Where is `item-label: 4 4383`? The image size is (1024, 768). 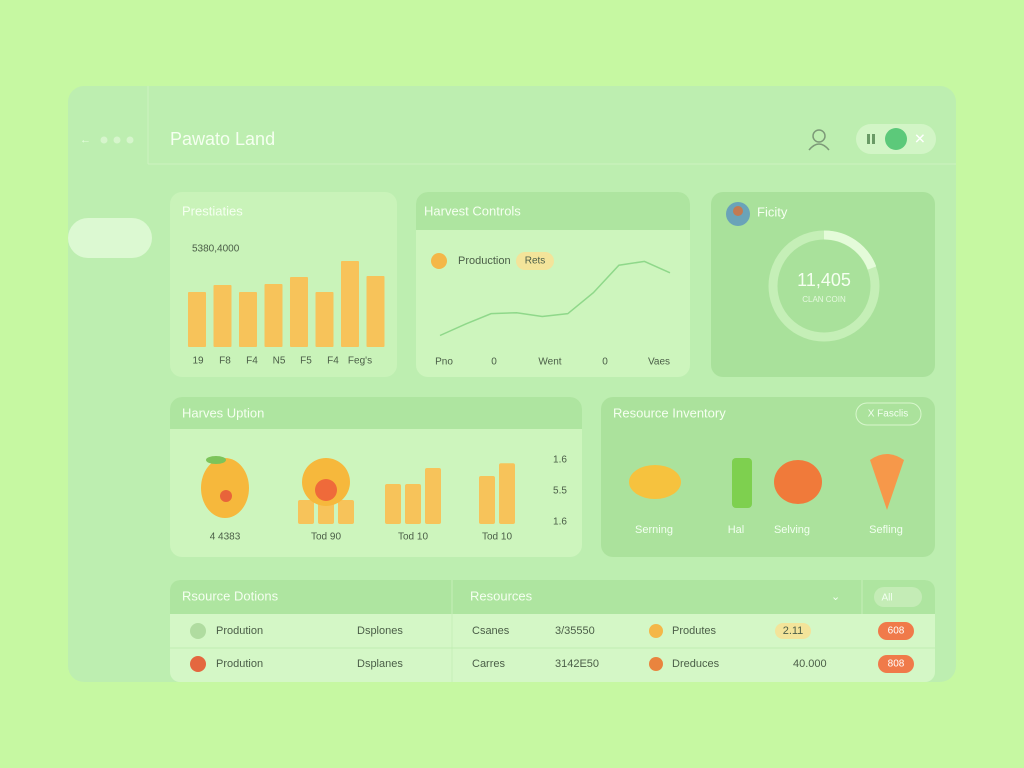 item-label: 4 4383 is located at coordinates (225, 537).